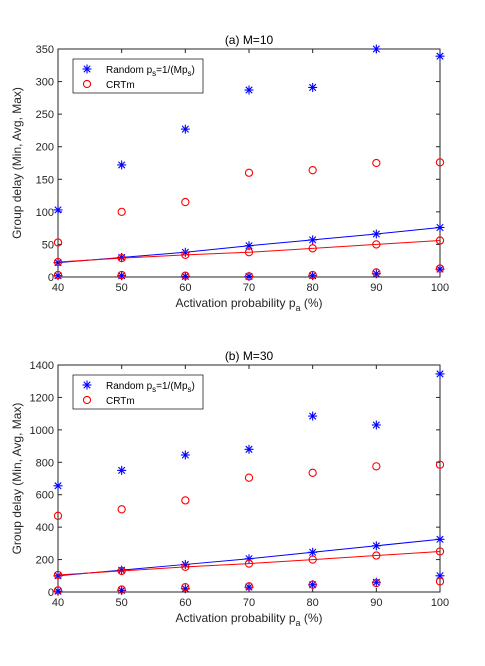  What do you see at coordinates (249, 356) in the screenshot?
I see `chart-title: (b) M=30` at bounding box center [249, 356].